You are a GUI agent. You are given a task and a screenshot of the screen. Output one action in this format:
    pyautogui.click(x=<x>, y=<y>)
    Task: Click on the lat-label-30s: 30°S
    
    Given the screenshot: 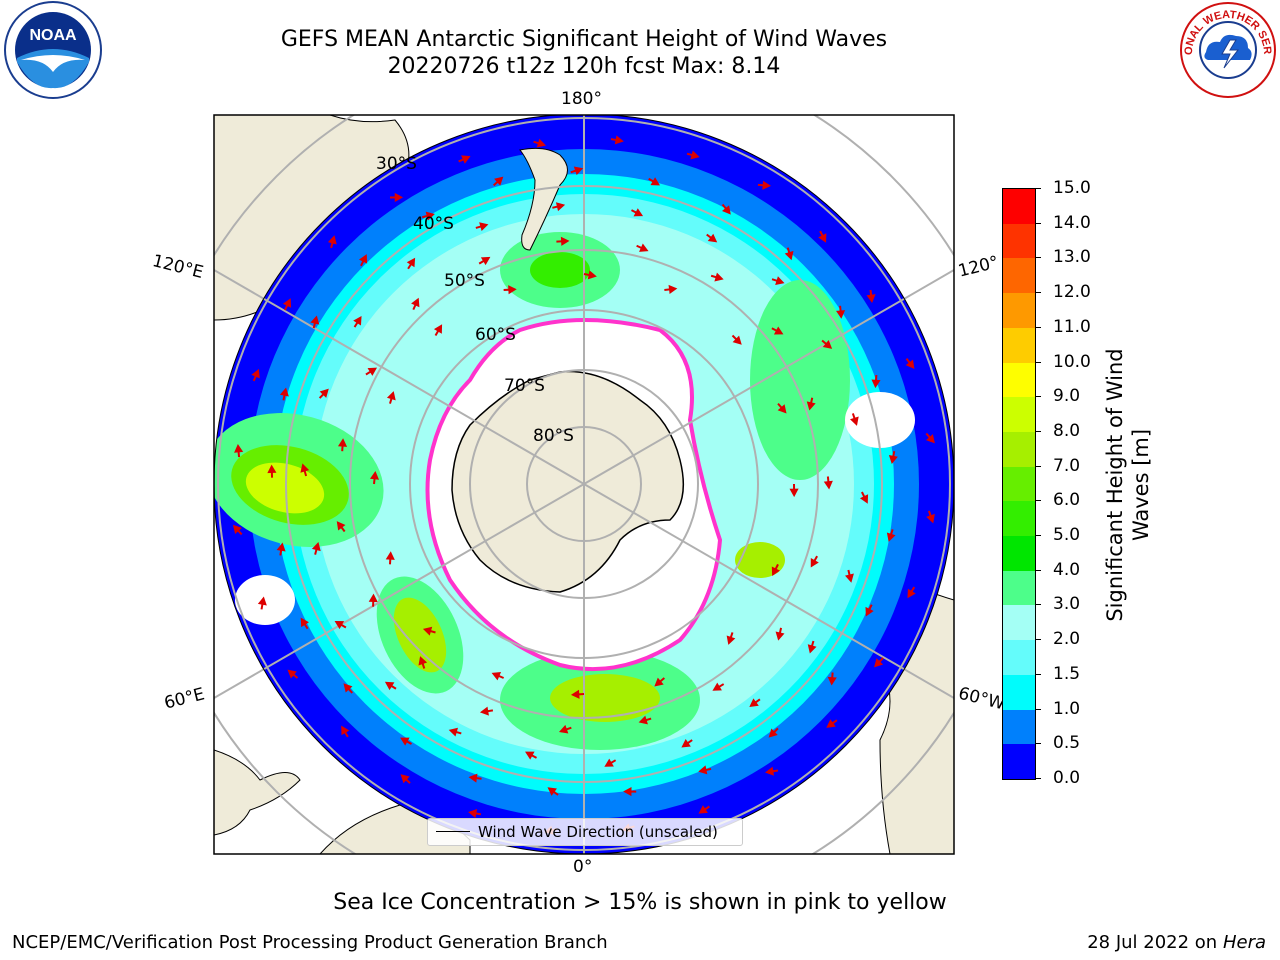 What is the action you would take?
    pyautogui.click(x=396, y=164)
    